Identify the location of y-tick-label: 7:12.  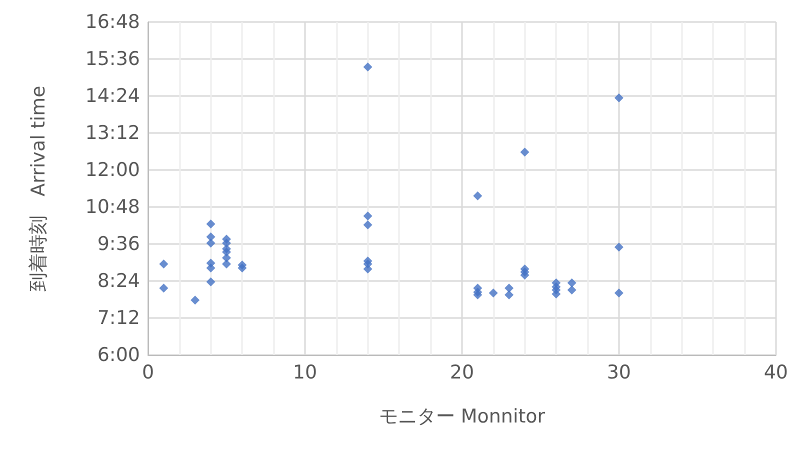
(118, 318).